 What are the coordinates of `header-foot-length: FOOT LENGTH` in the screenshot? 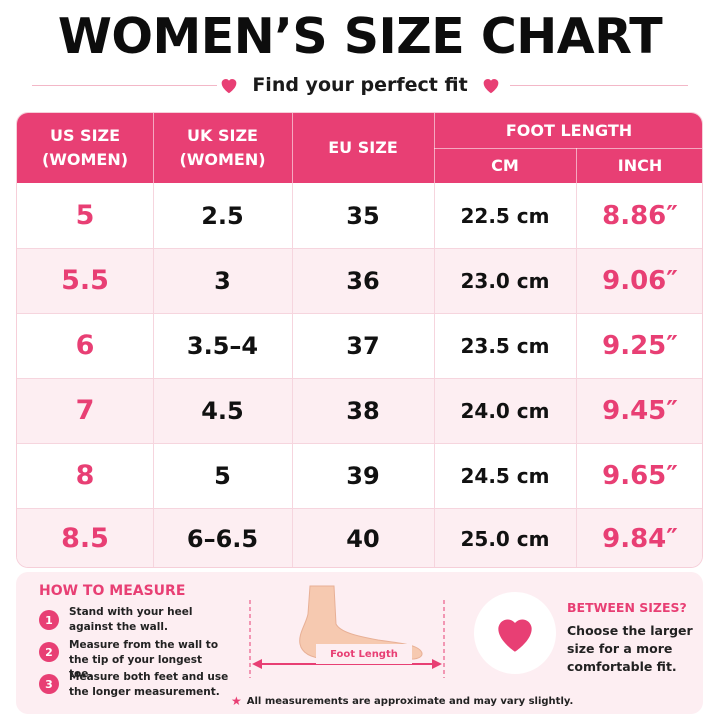 It's located at (569, 130).